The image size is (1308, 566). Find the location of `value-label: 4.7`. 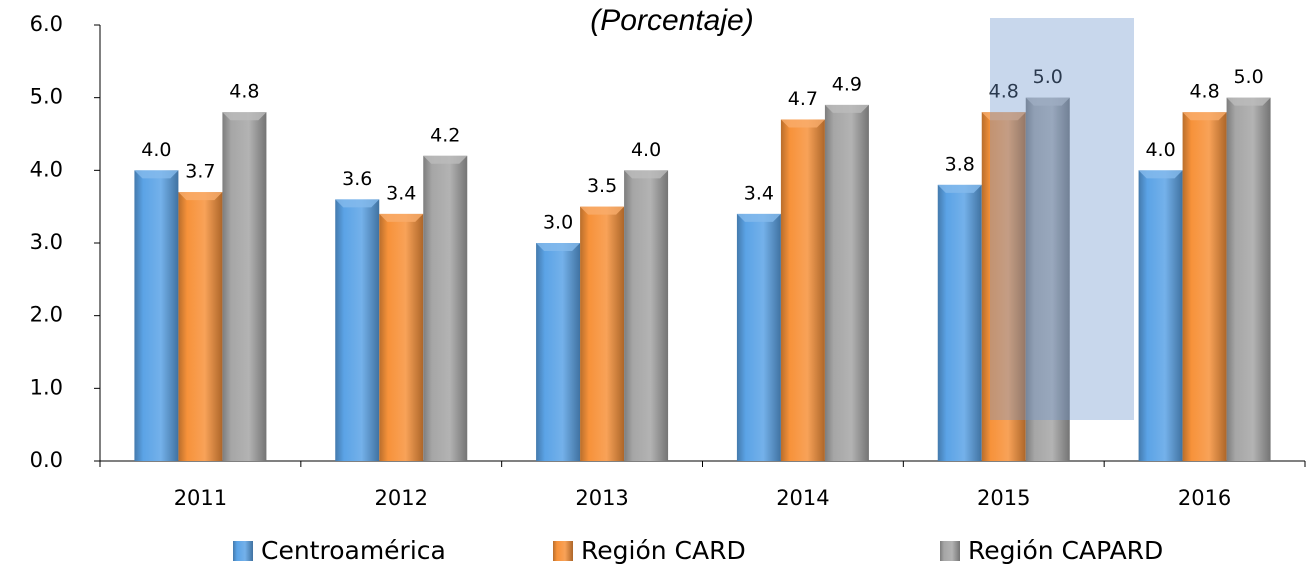

value-label: 4.7 is located at coordinates (803, 99).